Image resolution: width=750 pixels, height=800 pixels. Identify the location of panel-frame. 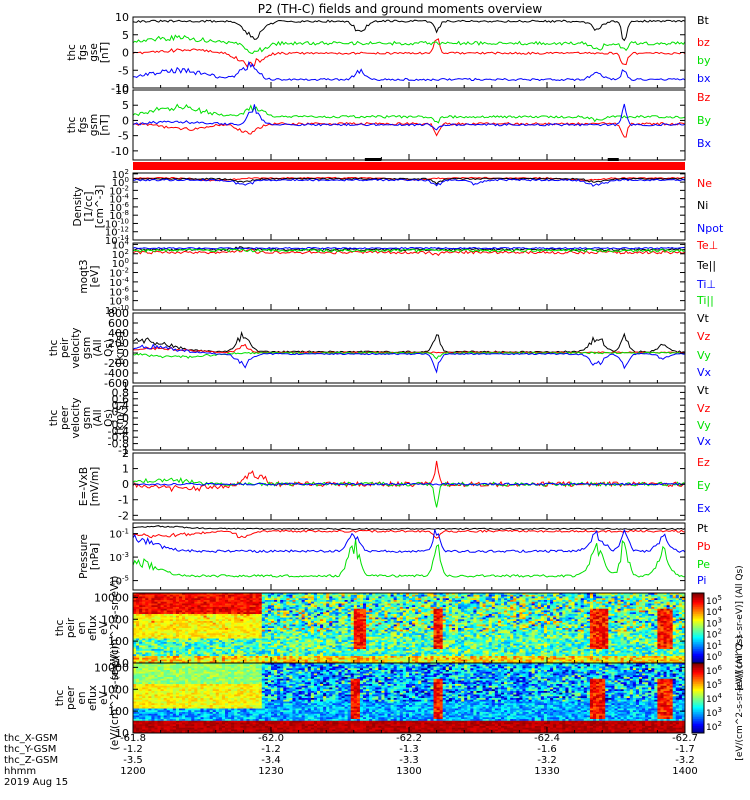
(409, 556).